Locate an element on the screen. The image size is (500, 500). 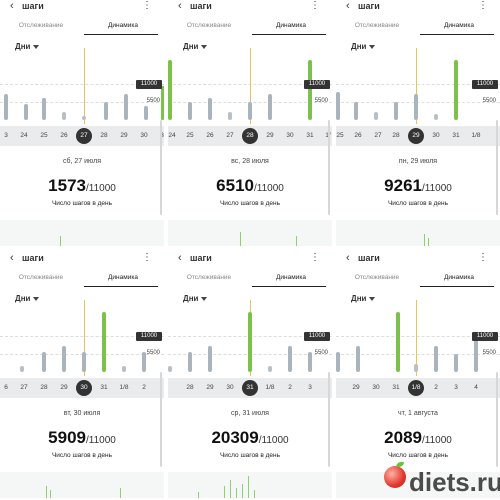
date-tick: 24 is located at coordinates (172, 135).